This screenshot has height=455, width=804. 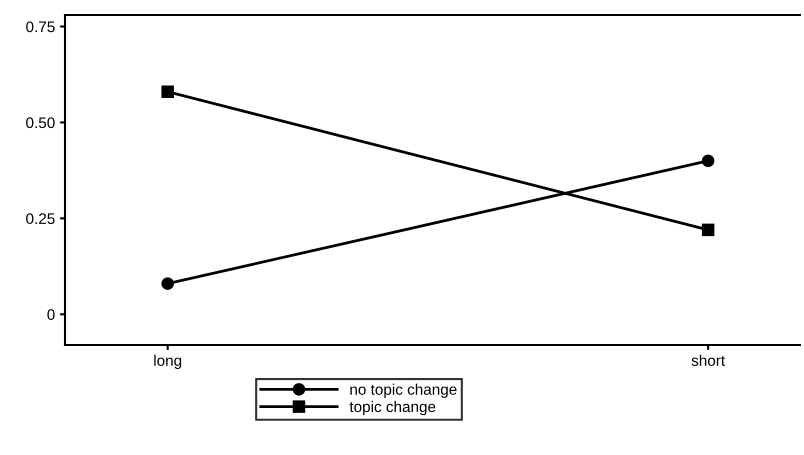 What do you see at coordinates (168, 361) in the screenshot?
I see `x-tick-label: long` at bounding box center [168, 361].